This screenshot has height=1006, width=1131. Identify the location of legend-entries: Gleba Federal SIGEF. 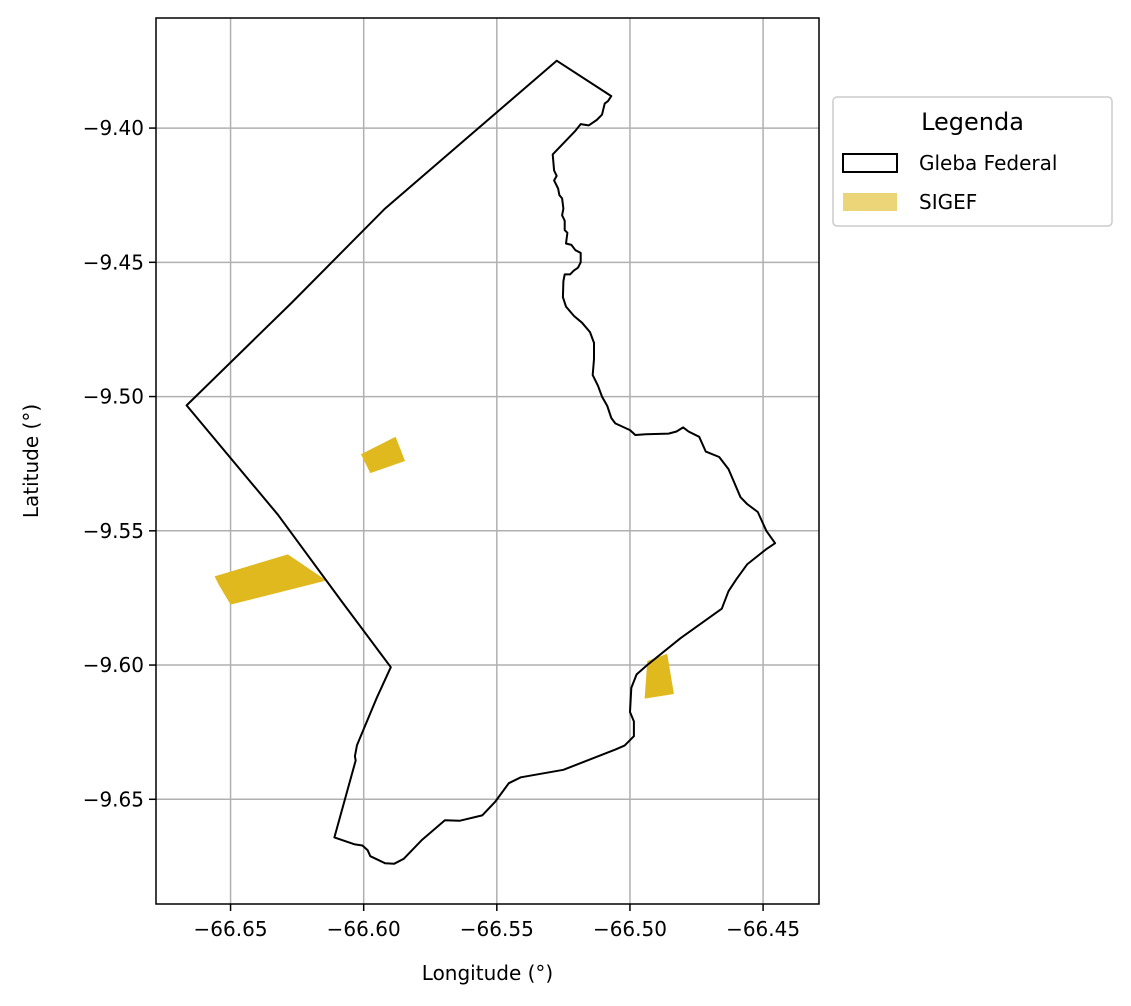
(949, 182).